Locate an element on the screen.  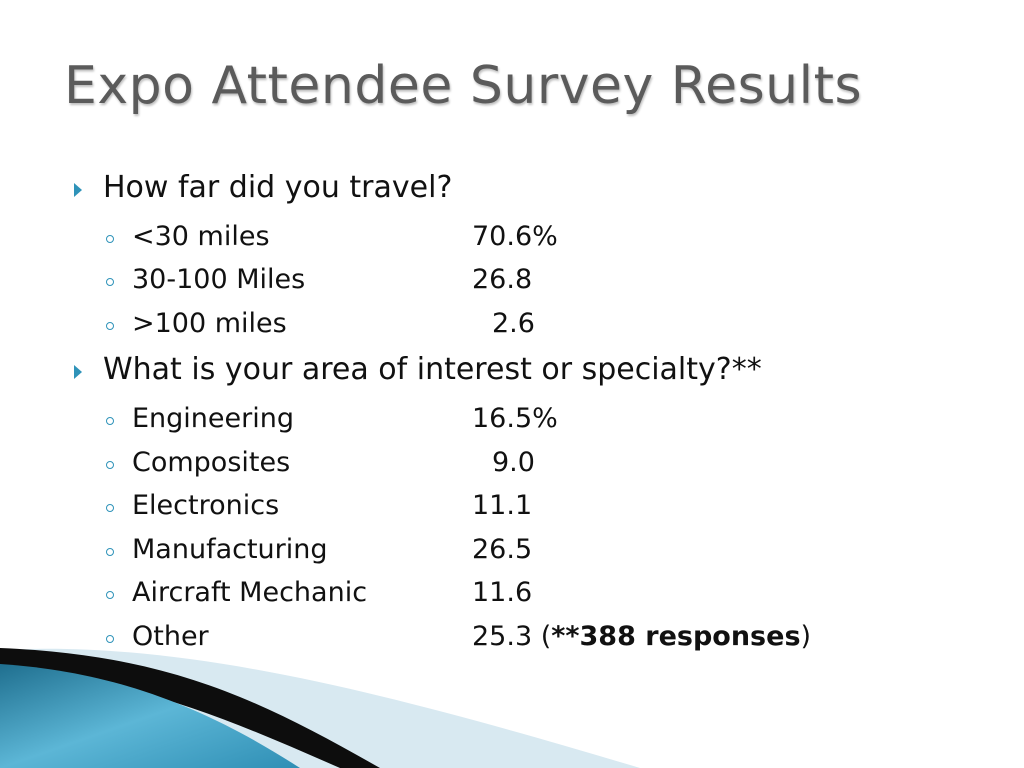
item-label: Electronics is located at coordinates (206, 505).